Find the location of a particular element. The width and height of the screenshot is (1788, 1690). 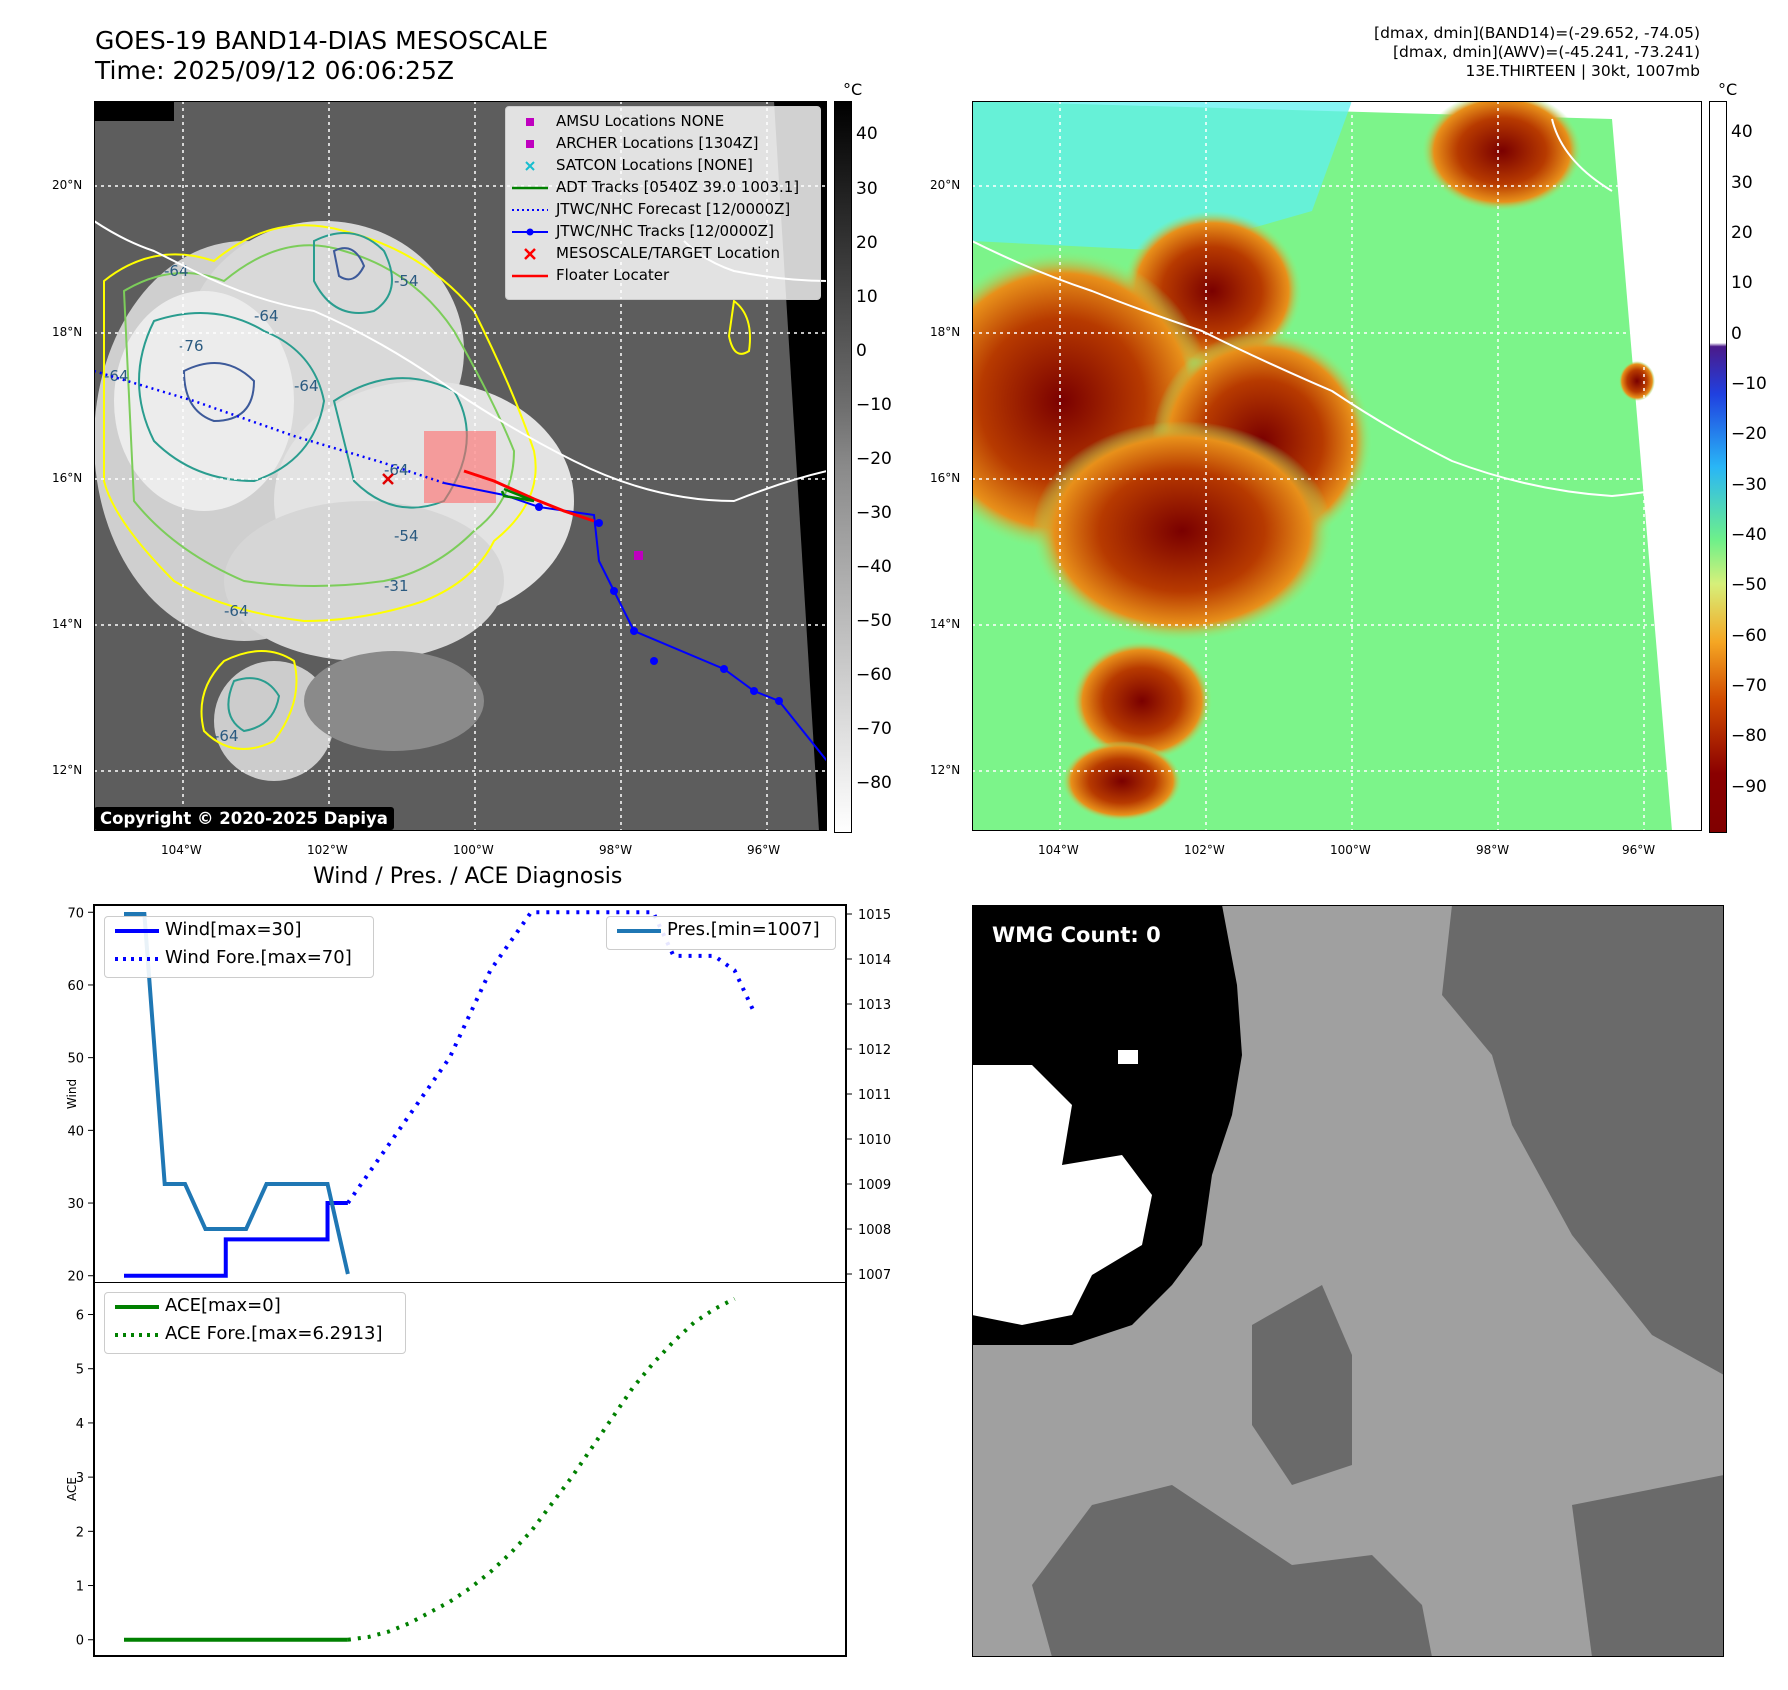

awv-range: [dmax, dmin](AWV)=(-45.241, -73.241) is located at coordinates (1546, 52).